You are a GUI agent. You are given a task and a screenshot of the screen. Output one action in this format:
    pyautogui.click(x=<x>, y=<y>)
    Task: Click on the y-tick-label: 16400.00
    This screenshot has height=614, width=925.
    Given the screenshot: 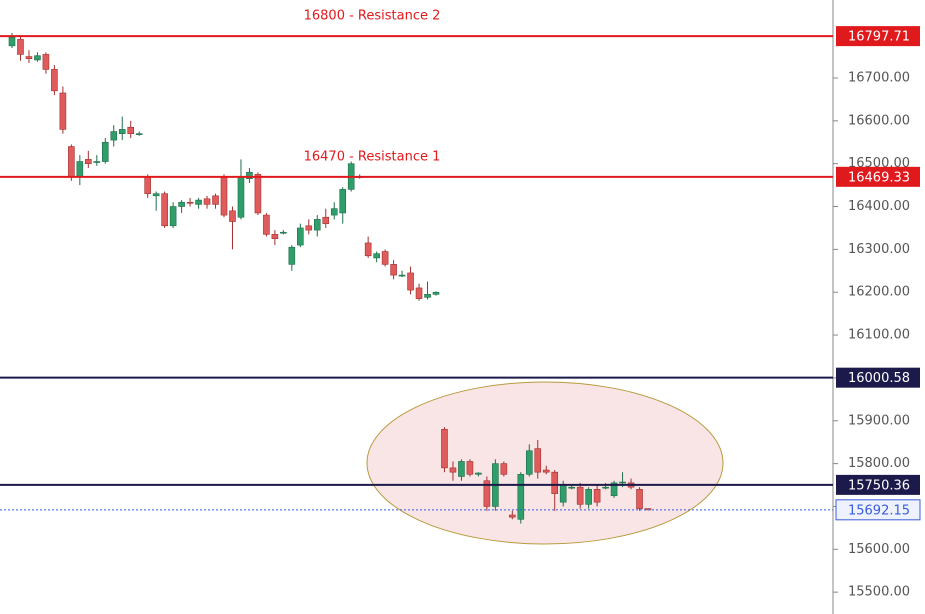 What is the action you would take?
    pyautogui.click(x=879, y=206)
    